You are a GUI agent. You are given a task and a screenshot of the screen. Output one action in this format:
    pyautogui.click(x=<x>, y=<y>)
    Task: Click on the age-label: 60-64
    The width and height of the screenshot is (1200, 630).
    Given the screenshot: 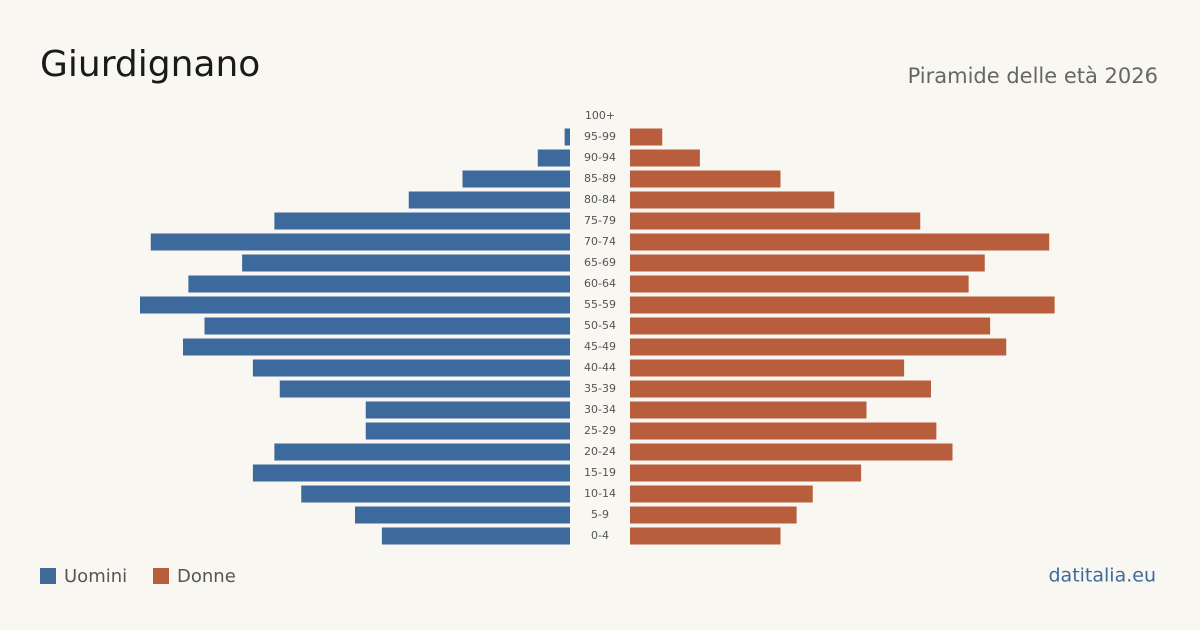 What is the action you would take?
    pyautogui.click(x=600, y=283)
    